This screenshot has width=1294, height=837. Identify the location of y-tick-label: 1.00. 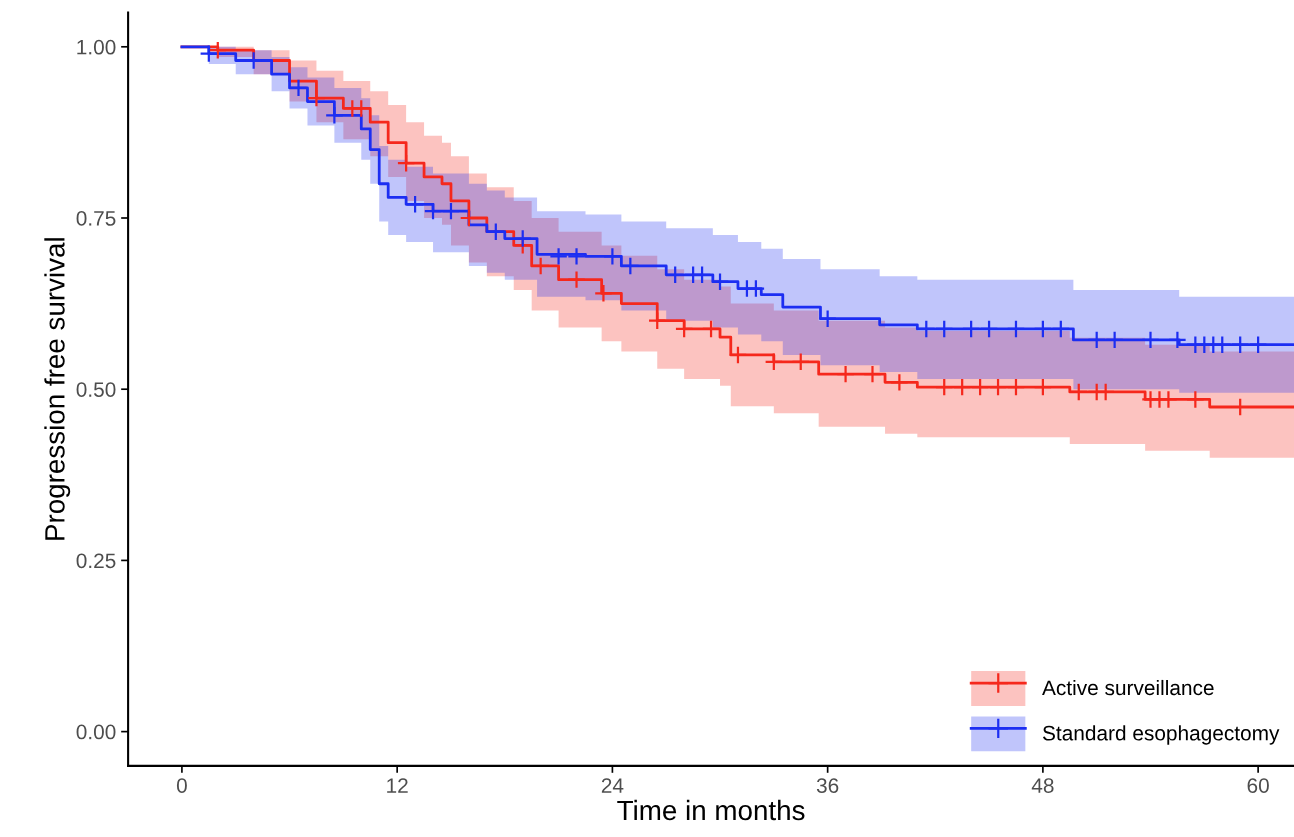
(96, 47).